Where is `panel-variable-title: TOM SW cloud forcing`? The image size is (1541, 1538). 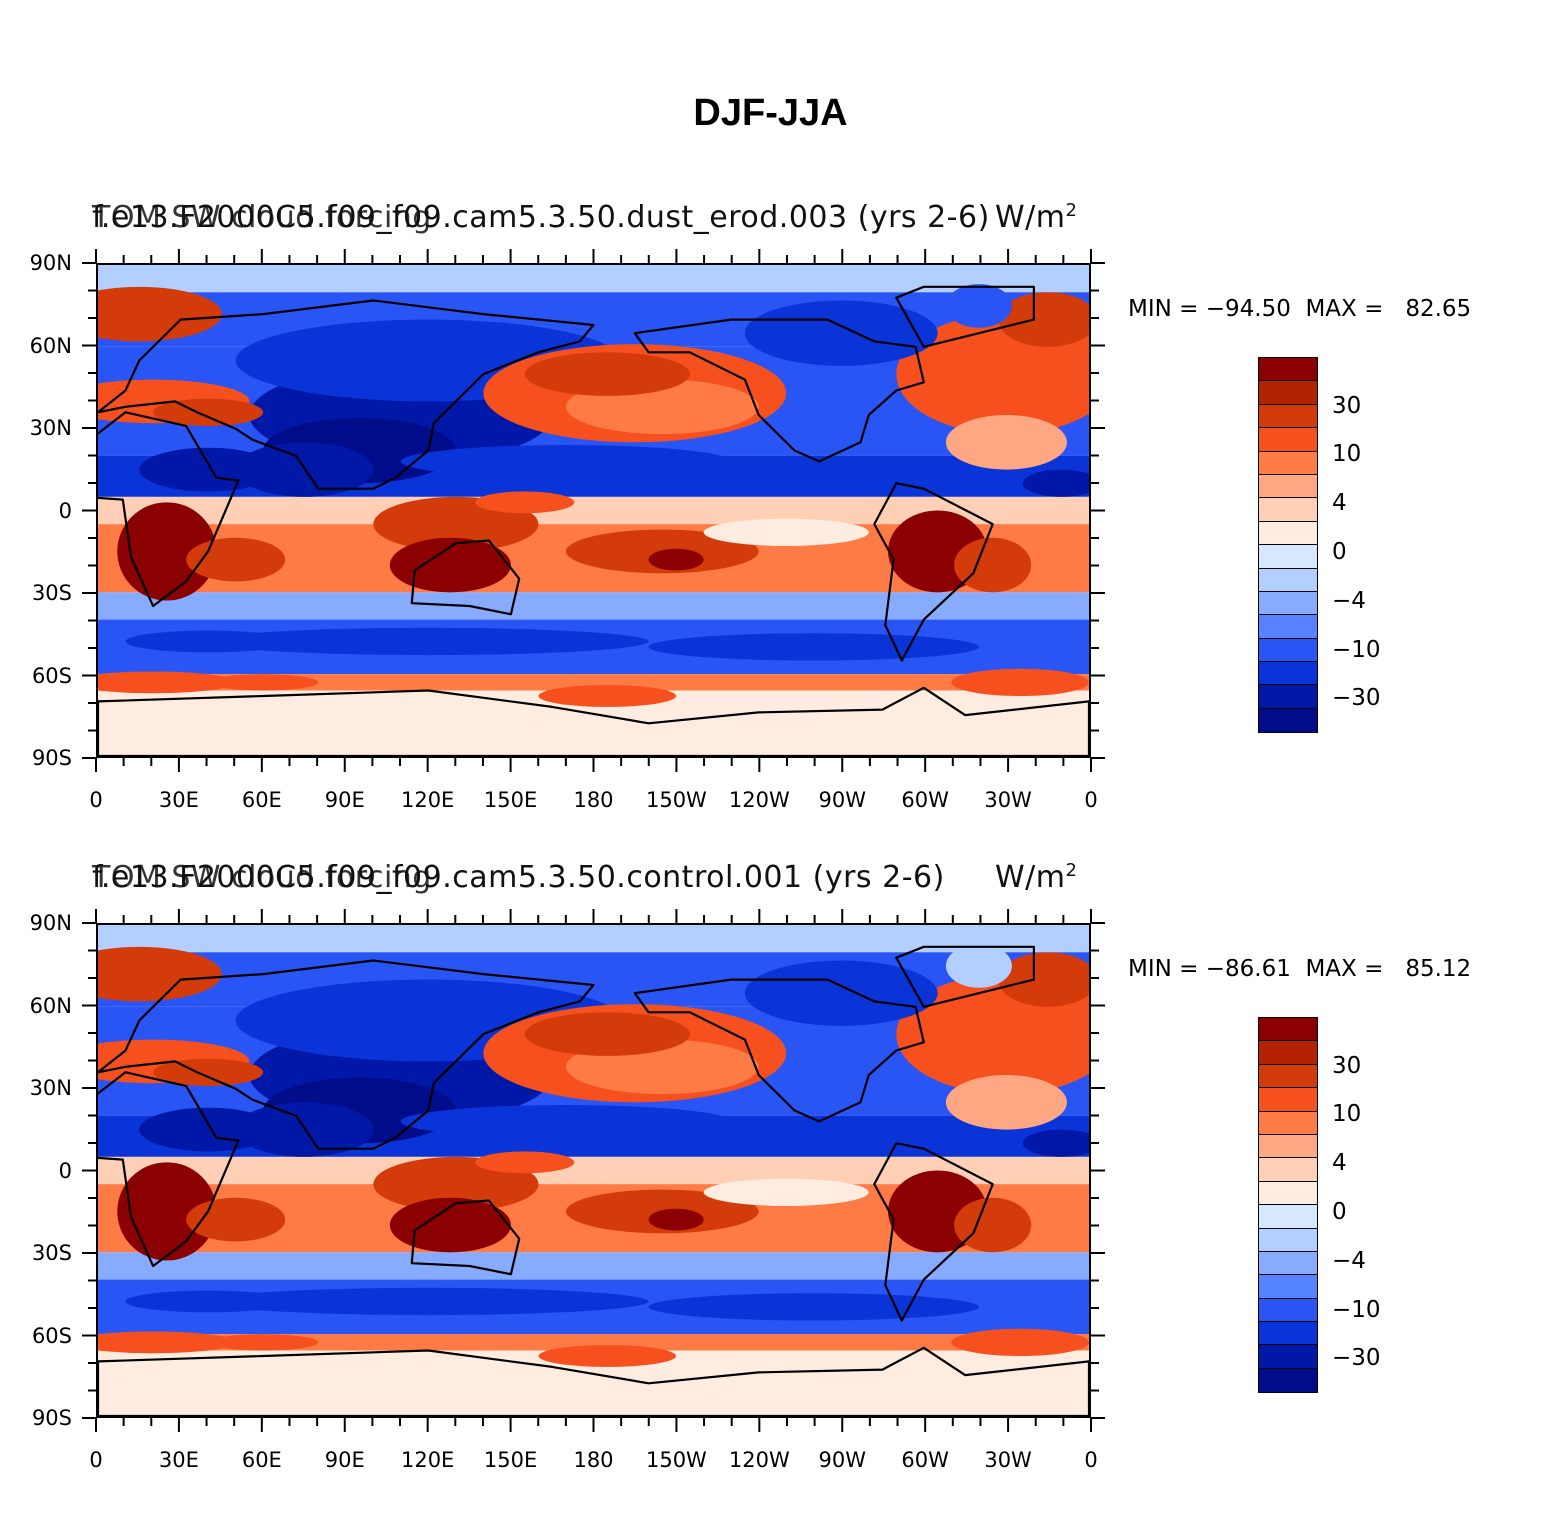 panel-variable-title: TOM SW cloud forcing is located at coordinates (262, 217).